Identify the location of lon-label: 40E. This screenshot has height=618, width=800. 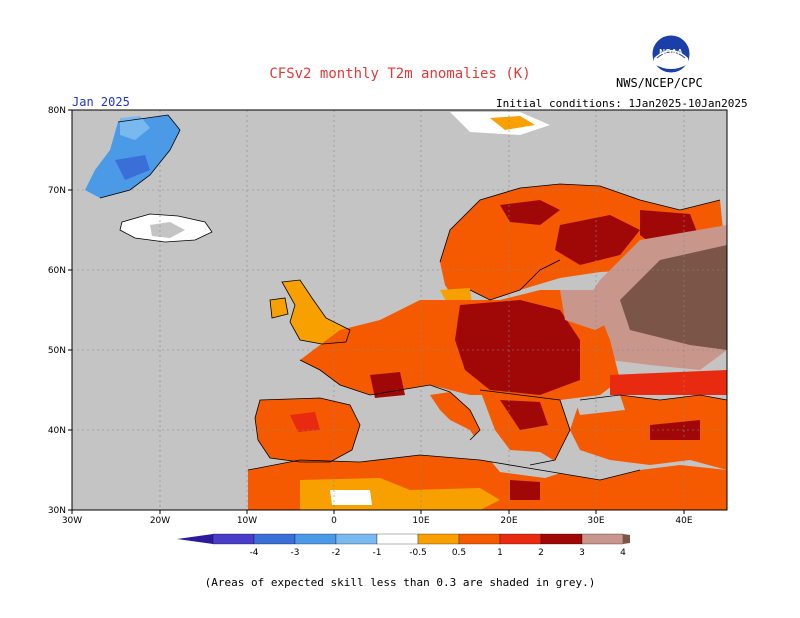
(683, 521).